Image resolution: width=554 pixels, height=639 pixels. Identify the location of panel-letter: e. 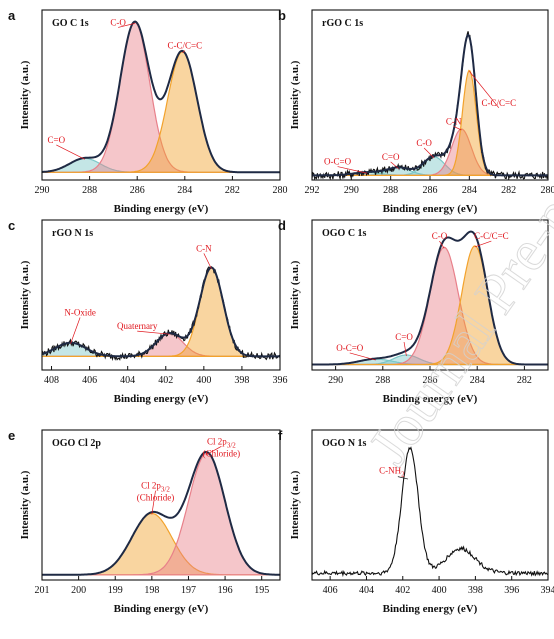
(11, 435).